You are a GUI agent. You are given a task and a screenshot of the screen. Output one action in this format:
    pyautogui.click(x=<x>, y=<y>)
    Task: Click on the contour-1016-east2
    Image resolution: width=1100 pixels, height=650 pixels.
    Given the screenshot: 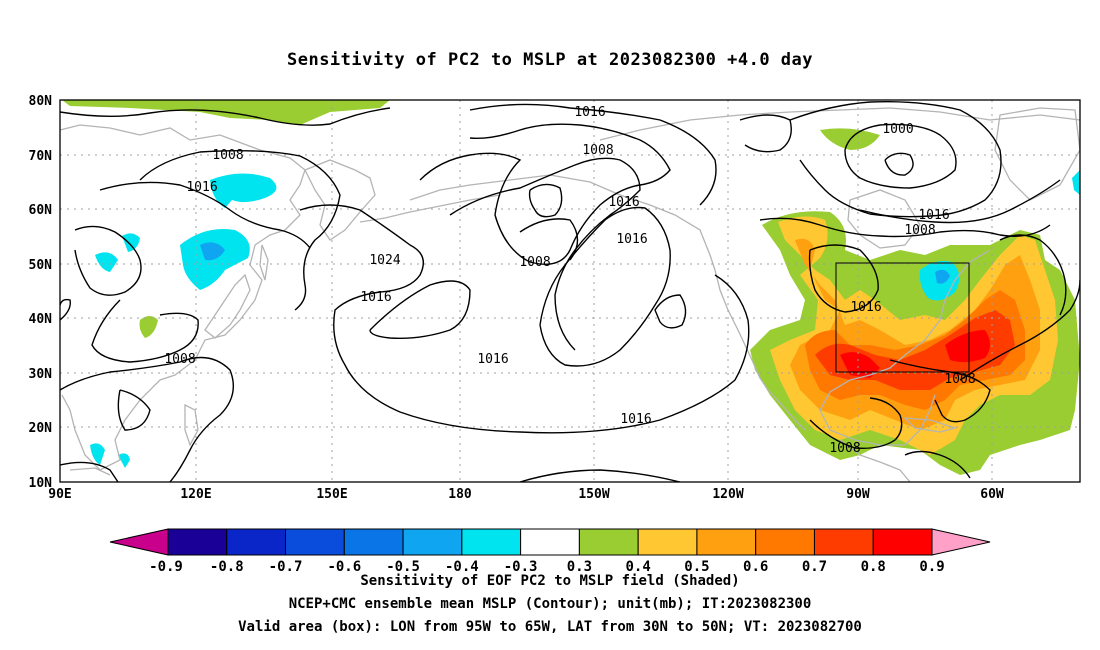 What is the action you would take?
    pyautogui.click(x=1033, y=275)
    